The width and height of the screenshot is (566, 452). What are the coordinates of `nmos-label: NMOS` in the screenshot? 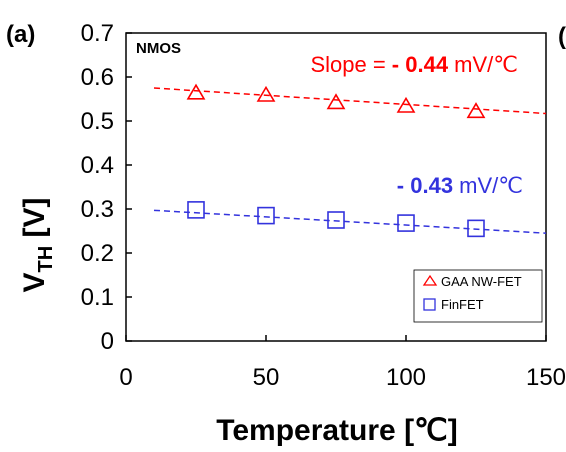 It's located at (158, 48).